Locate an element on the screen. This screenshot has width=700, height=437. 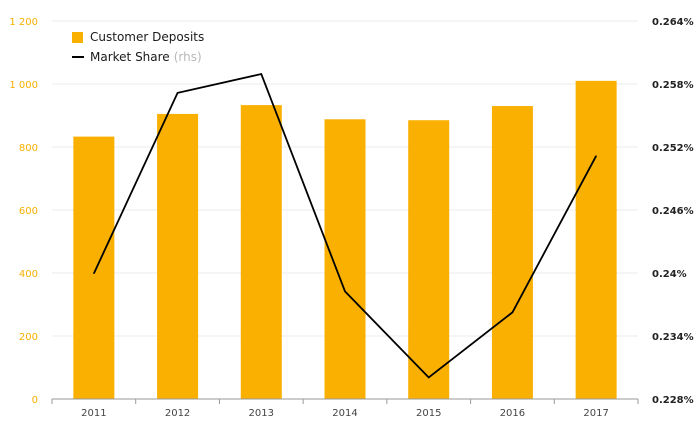
x-tick-label-2016: 2016 is located at coordinates (512, 413).